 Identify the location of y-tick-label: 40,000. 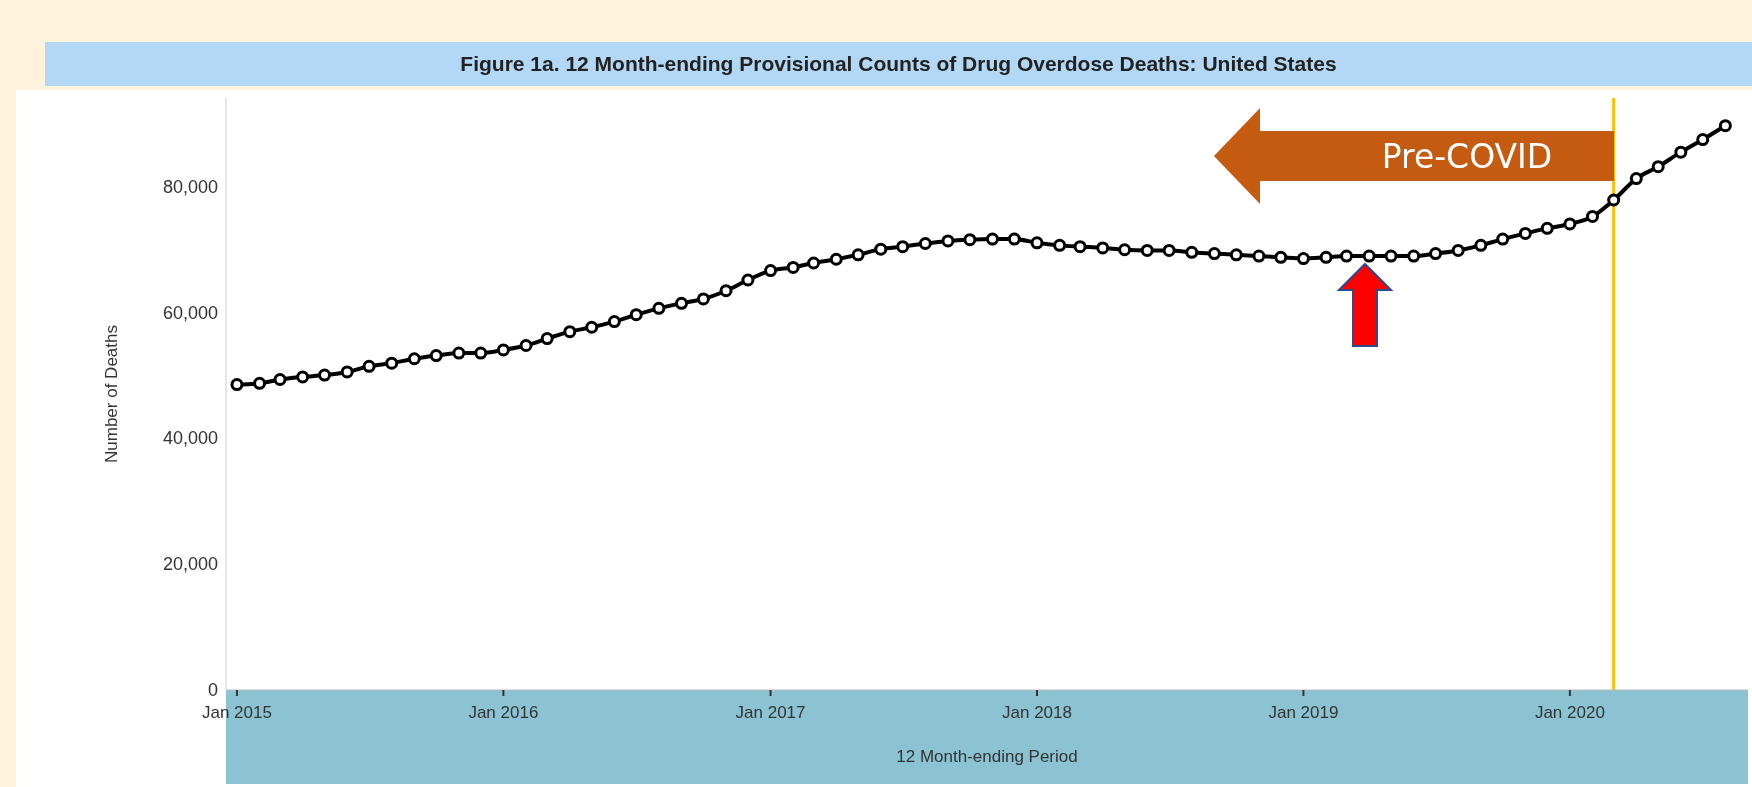
(190, 438).